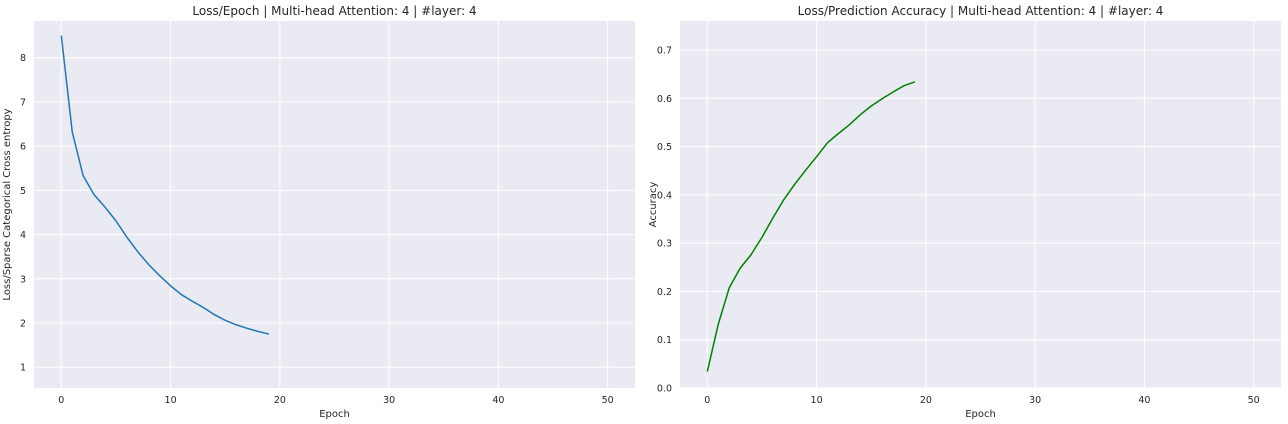 The width and height of the screenshot is (1288, 424). I want to click on loss-x-tick-label: 40, so click(498, 400).